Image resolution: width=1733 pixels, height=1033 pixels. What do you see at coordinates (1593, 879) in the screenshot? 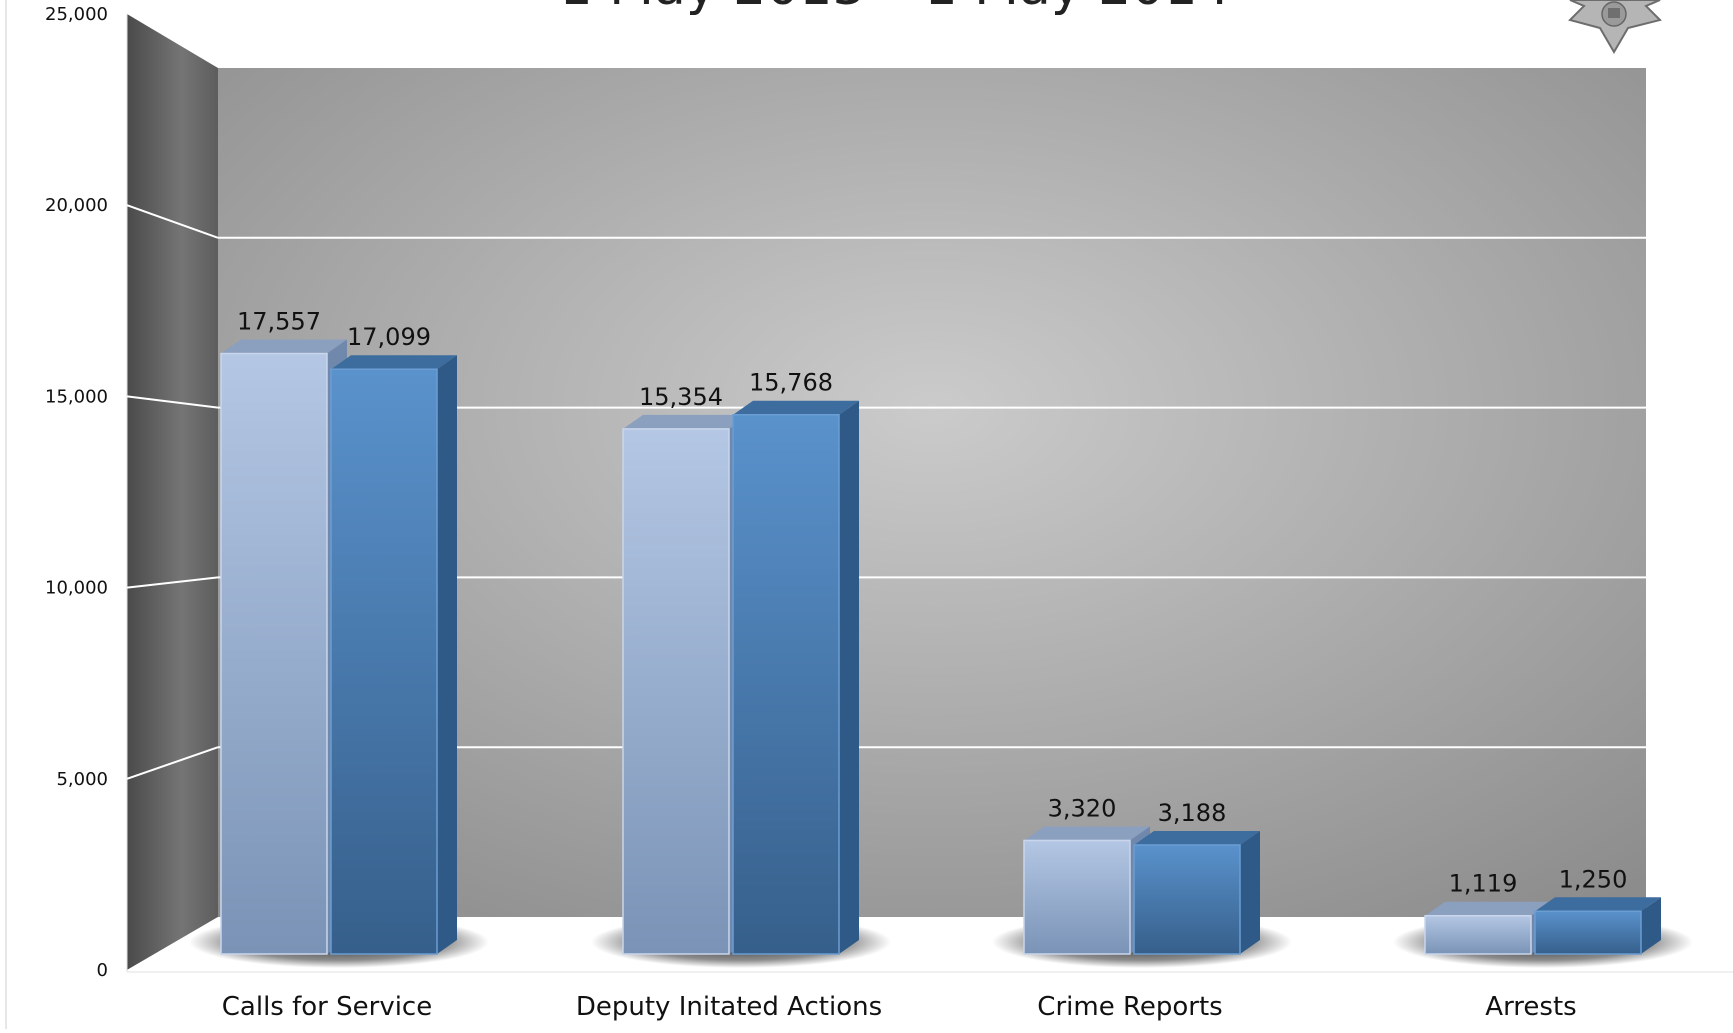
I see `data-label: 1,250` at bounding box center [1593, 879].